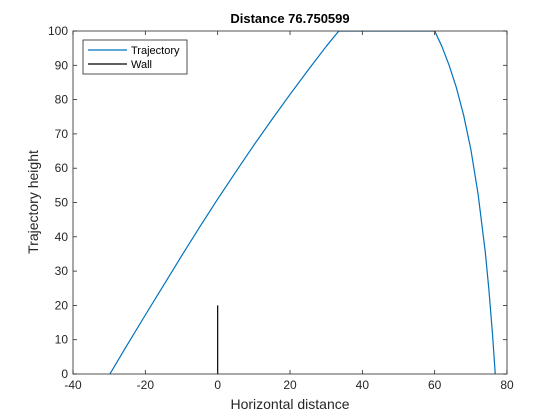 The width and height of the screenshot is (560, 420). I want to click on x-tick-label: -20, so click(146, 385).